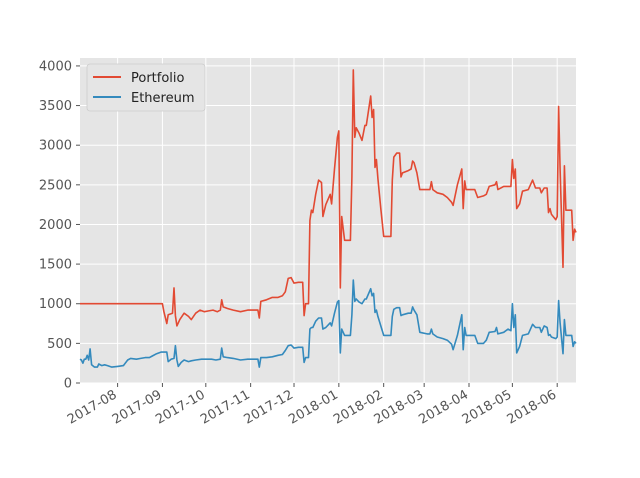 The width and height of the screenshot is (640, 478). I want to click on y-tick-label: 1000, so click(55, 304).